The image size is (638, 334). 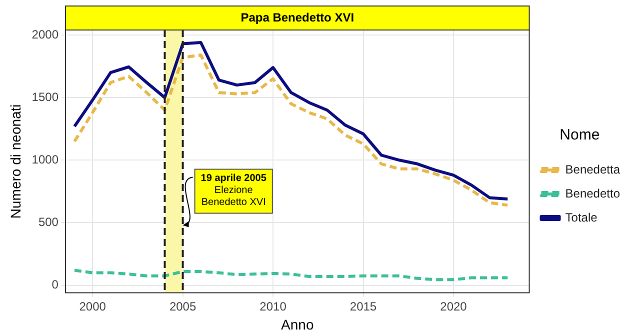 I want to click on legend-label: Benedetta, so click(x=592, y=169).